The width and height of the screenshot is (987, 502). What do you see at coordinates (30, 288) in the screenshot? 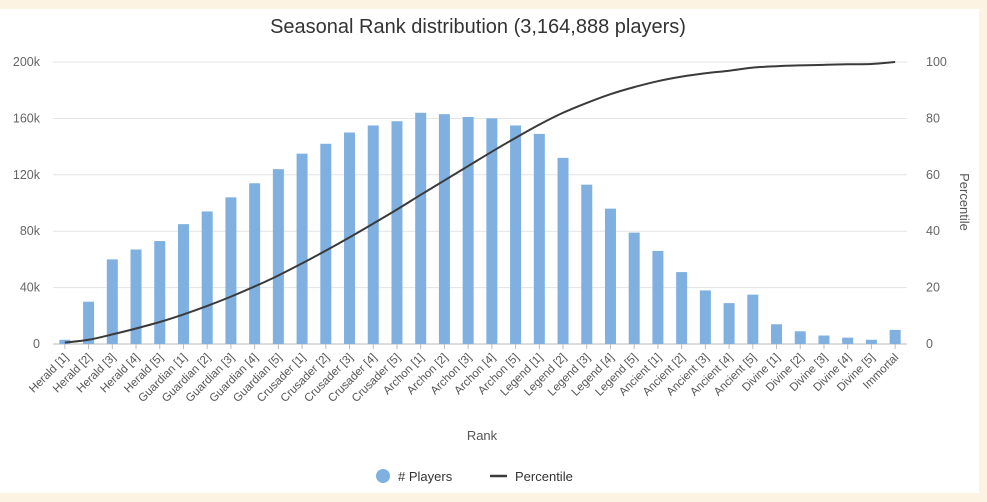
I see `left-tick-label: 40k` at bounding box center [30, 288].